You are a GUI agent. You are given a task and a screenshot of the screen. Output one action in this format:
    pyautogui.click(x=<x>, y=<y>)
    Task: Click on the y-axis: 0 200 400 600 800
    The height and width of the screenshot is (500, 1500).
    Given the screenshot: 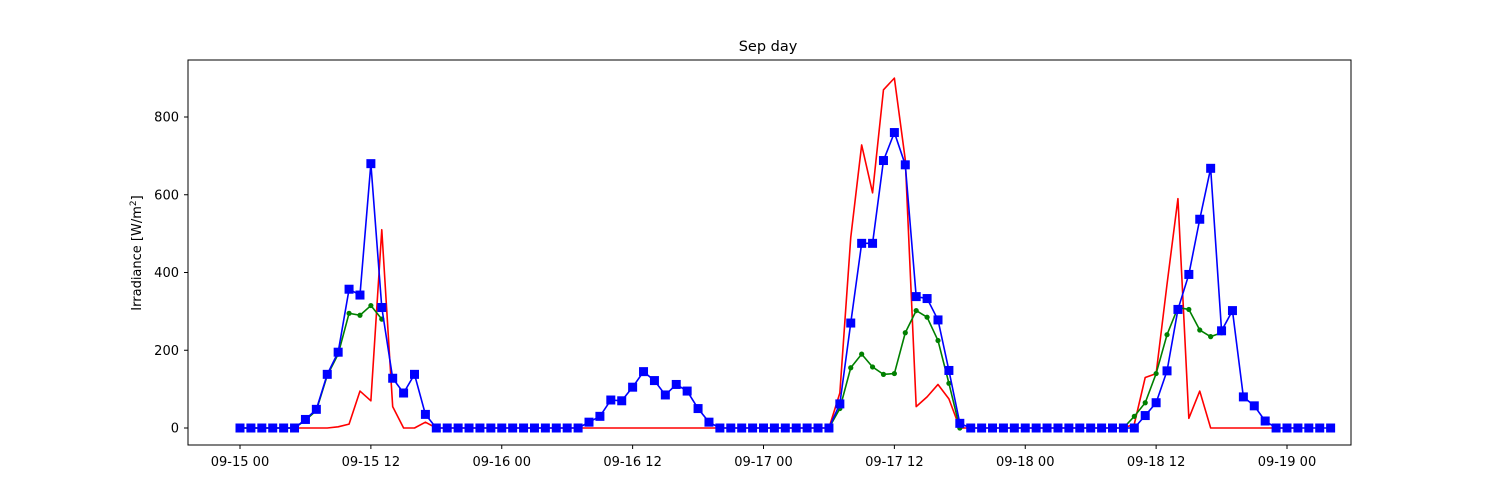 What is the action you would take?
    pyautogui.click(x=171, y=274)
    